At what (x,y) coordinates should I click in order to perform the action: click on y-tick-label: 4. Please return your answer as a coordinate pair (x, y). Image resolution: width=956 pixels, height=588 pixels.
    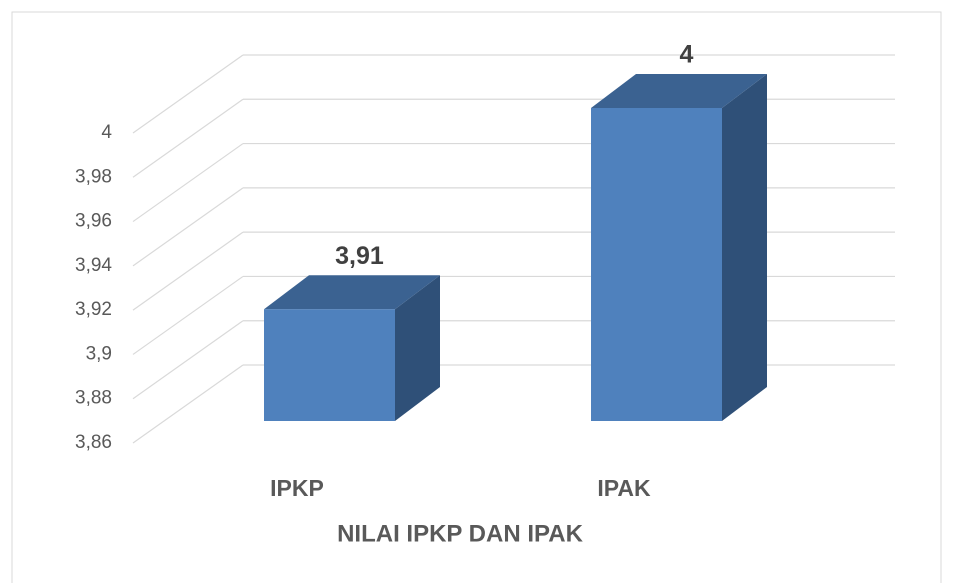
    Looking at the image, I should click on (106, 132).